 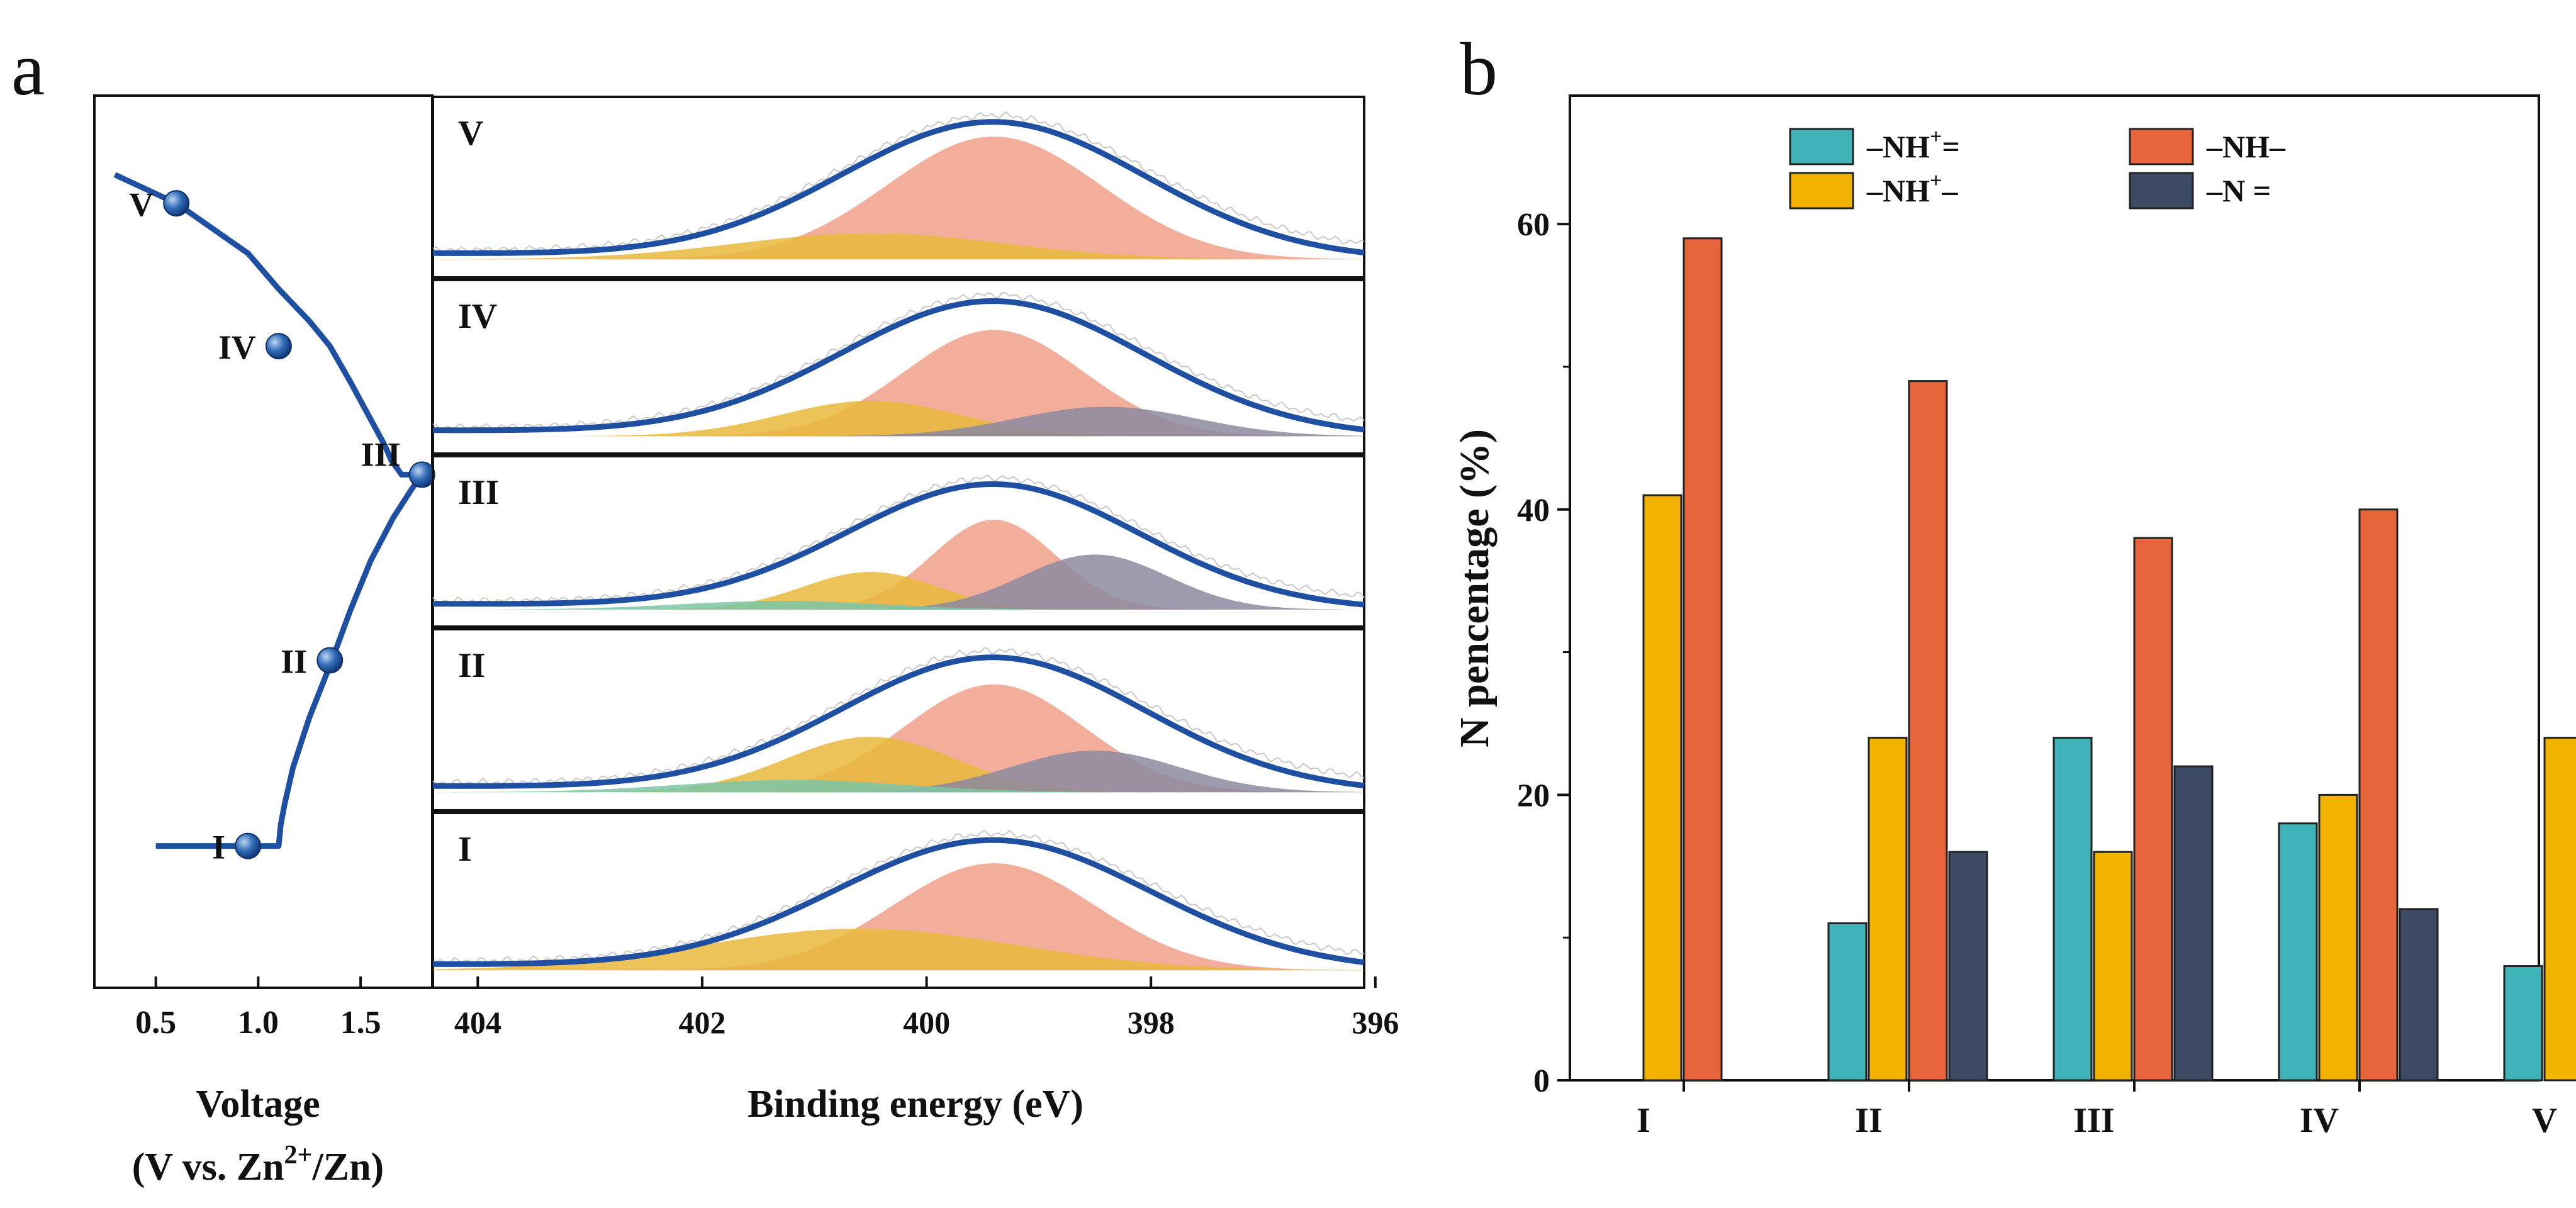 I want to click on legend-label-base: –N =, so click(x=2238, y=190).